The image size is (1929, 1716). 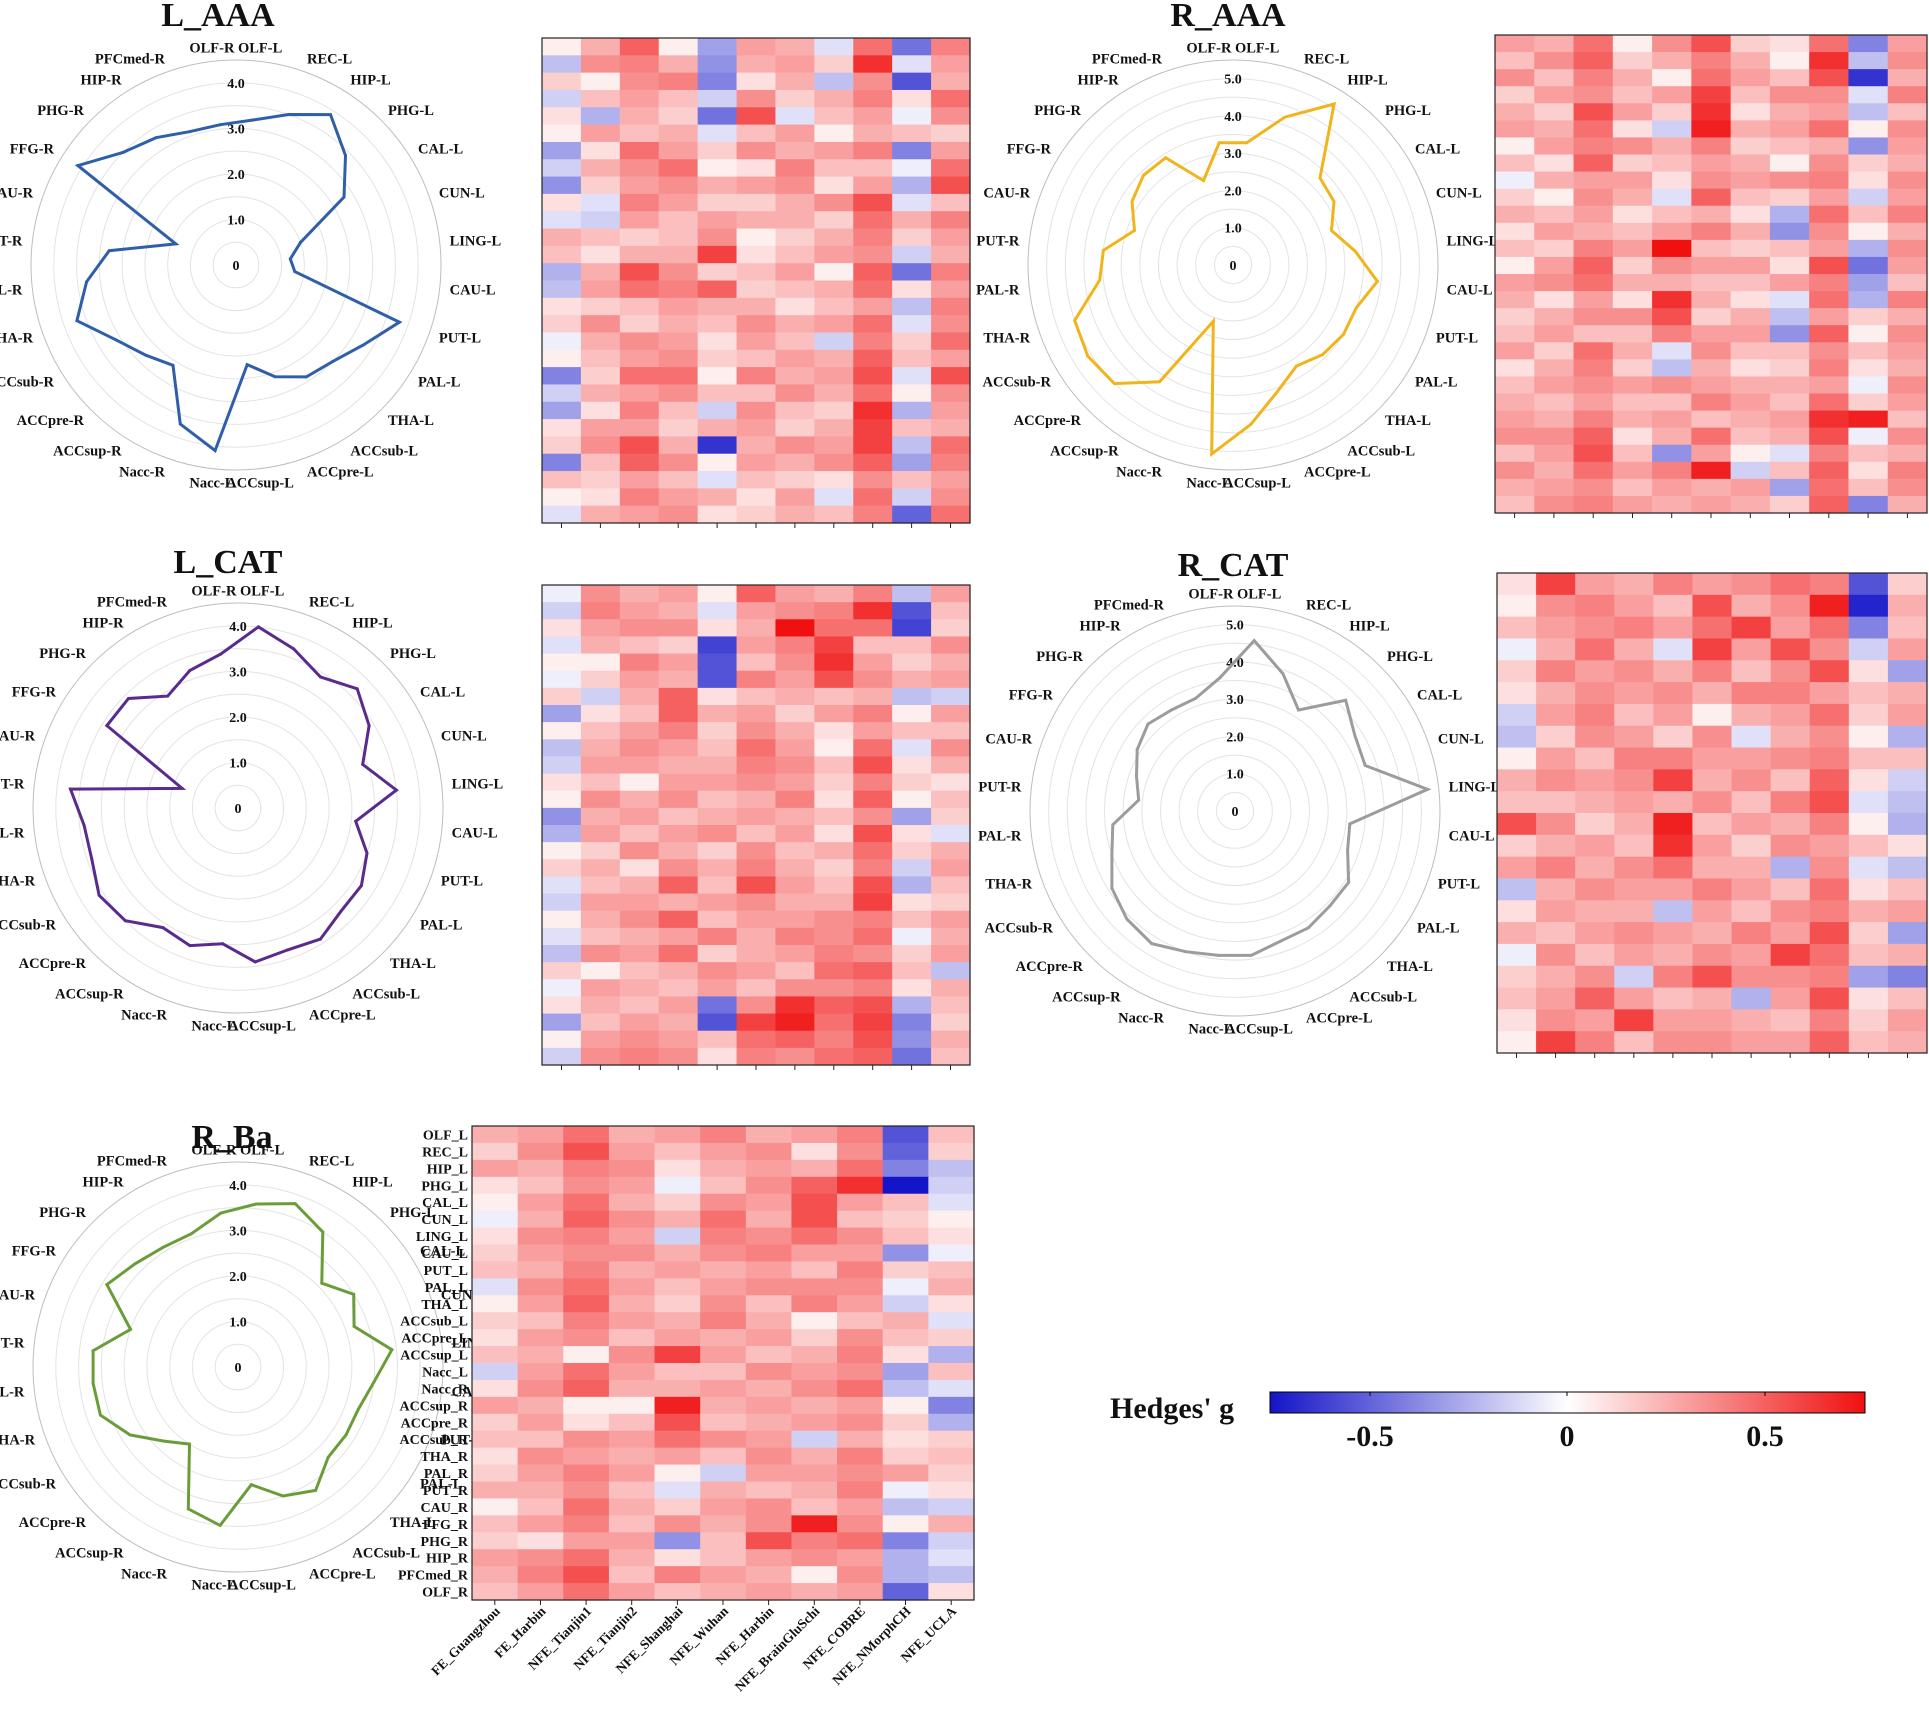 I want to click on radar-point-pal-r, so click(x=84, y=825).